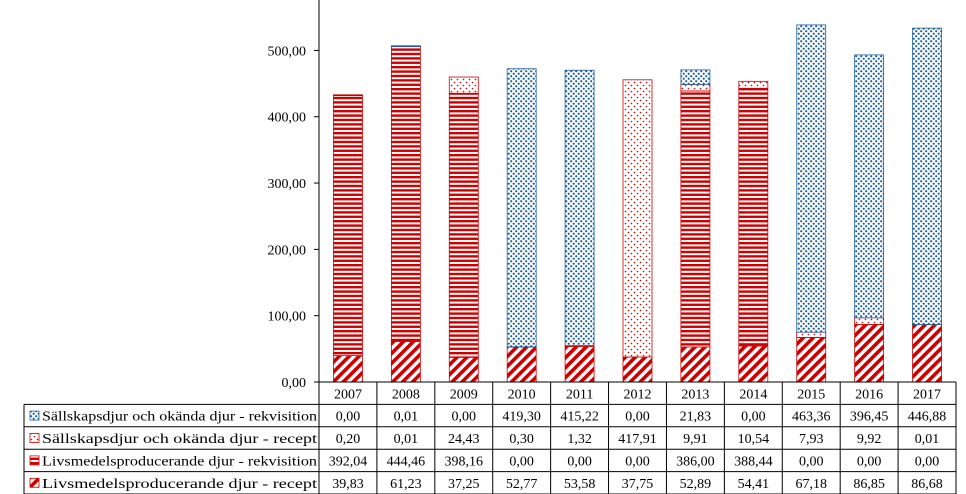  What do you see at coordinates (811, 394) in the screenshot?
I see `category-label-2015: 2015` at bounding box center [811, 394].